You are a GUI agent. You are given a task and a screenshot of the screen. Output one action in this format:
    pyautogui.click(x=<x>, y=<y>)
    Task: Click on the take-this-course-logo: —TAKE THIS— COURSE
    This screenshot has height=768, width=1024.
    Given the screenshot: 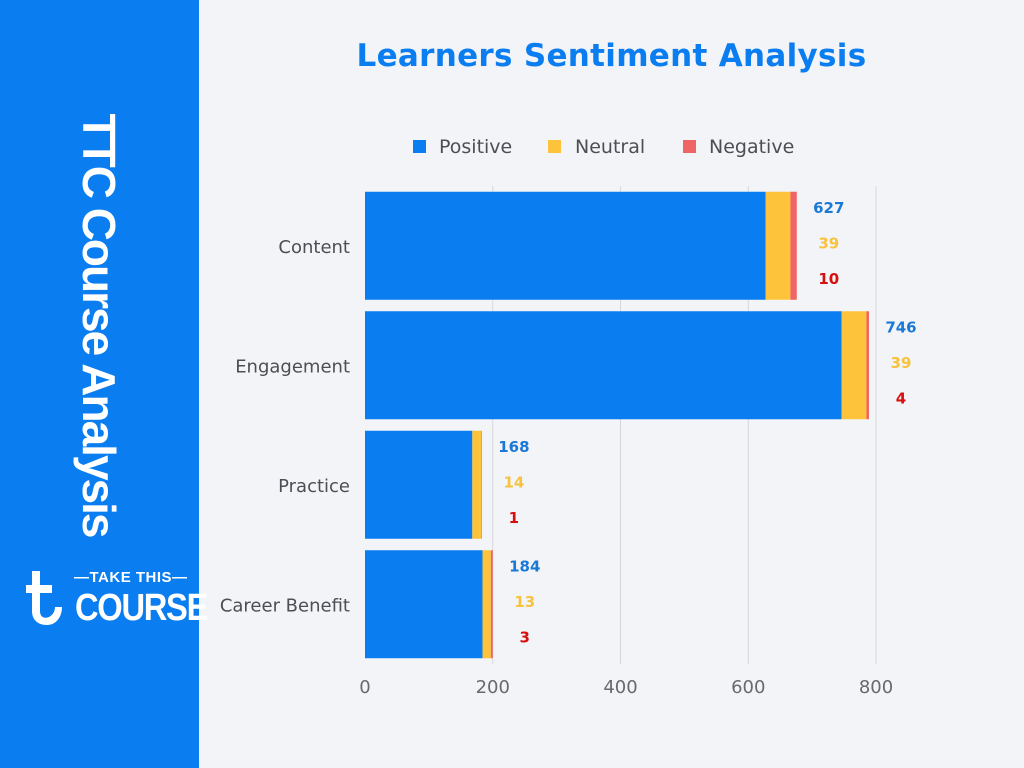 What is the action you would take?
    pyautogui.click(x=115, y=600)
    